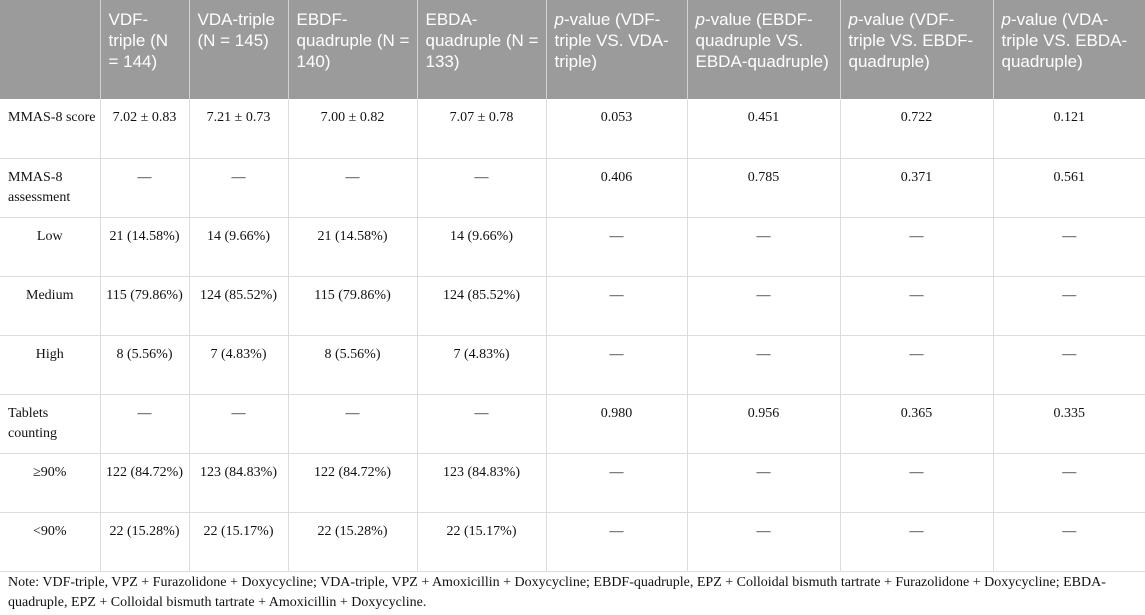  Describe the element at coordinates (482, 129) in the screenshot. I see `table-cell-value: 7.07 ± 0.78` at that location.